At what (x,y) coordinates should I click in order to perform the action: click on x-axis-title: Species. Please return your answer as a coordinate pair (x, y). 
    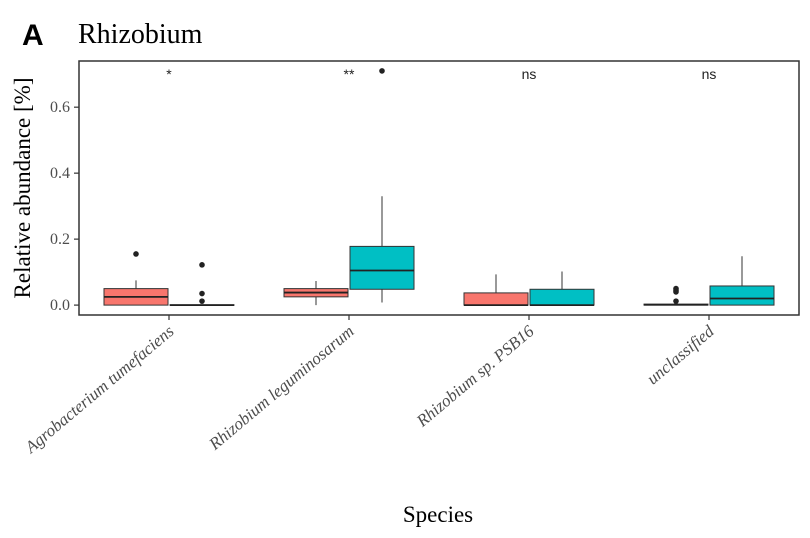
    Looking at the image, I should click on (438, 514).